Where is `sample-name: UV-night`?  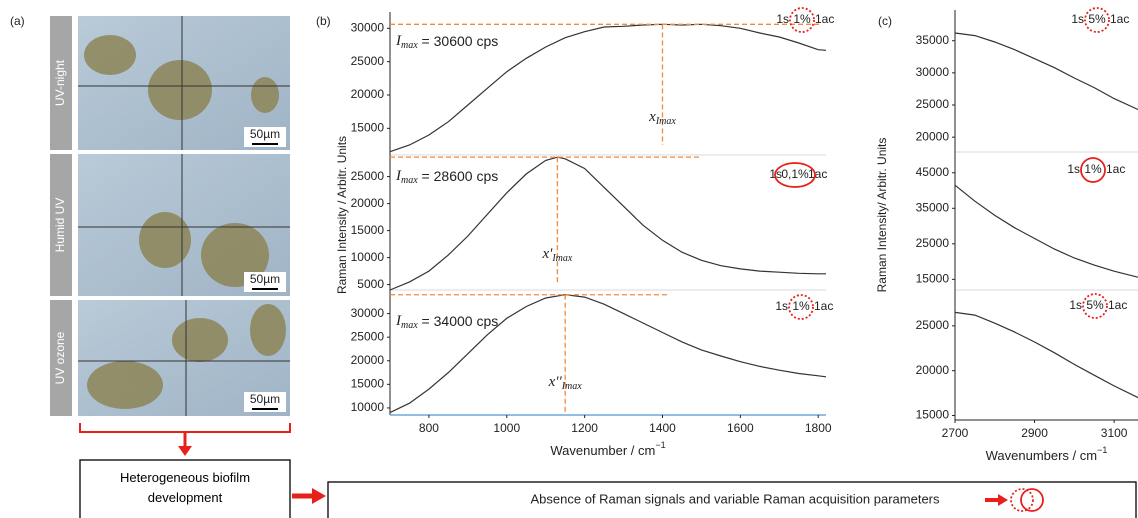
sample-name: UV-night is located at coordinates (60, 82).